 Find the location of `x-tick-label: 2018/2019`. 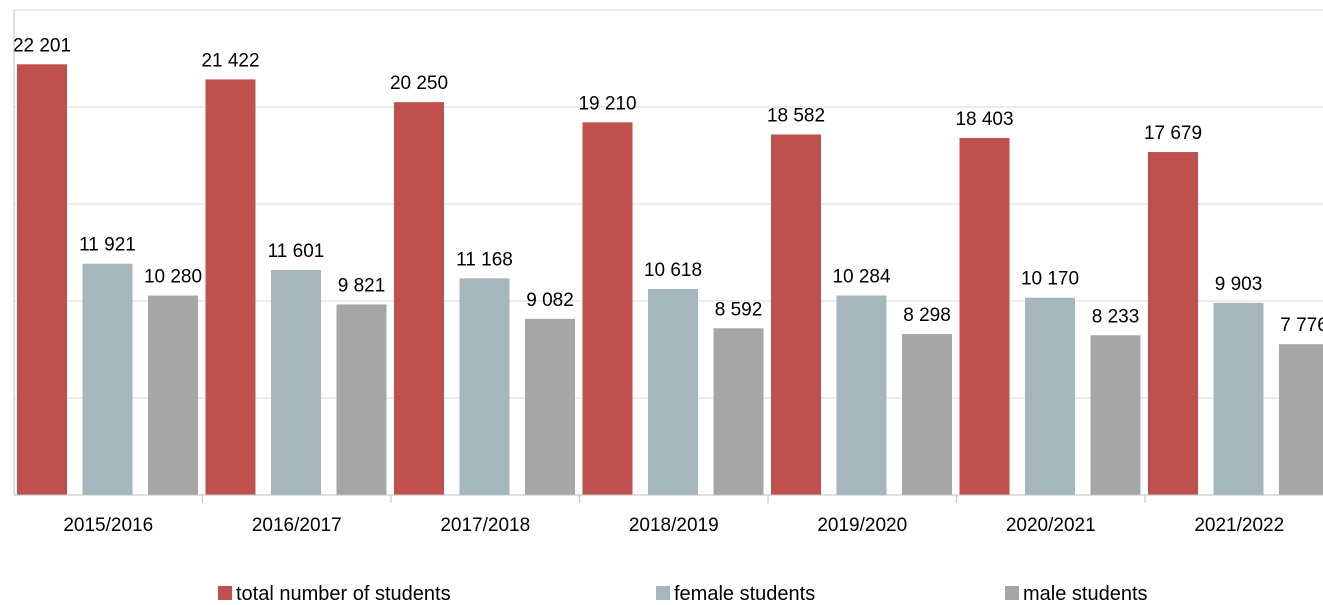

x-tick-label: 2018/2019 is located at coordinates (674, 525).